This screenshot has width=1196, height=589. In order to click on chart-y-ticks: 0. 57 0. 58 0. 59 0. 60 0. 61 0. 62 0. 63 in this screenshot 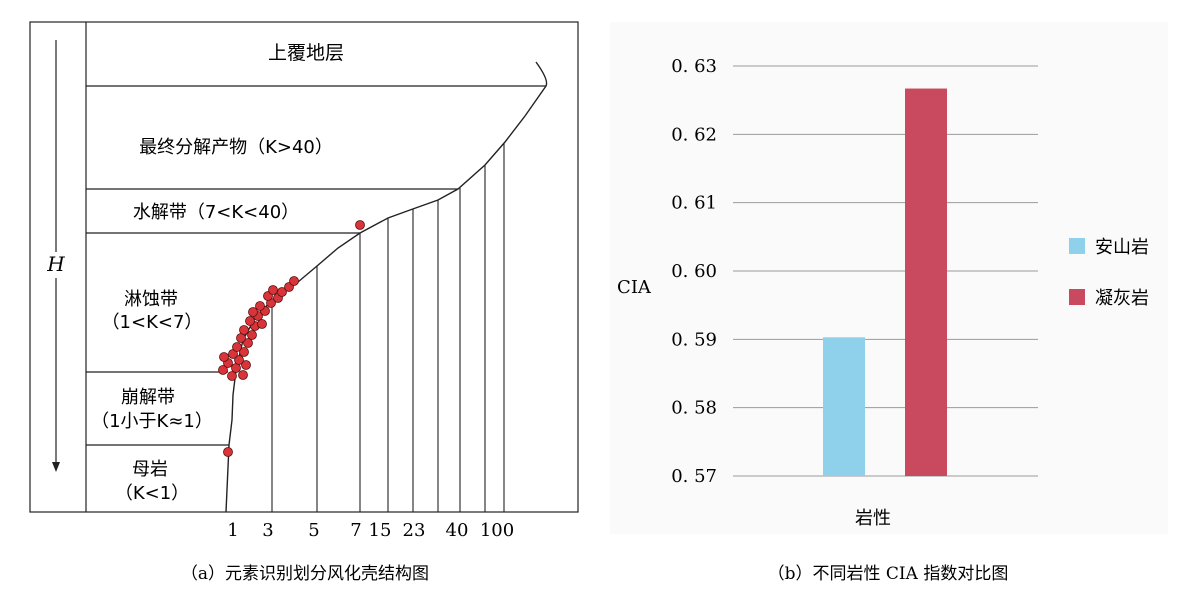, I will do `click(694, 271)`.